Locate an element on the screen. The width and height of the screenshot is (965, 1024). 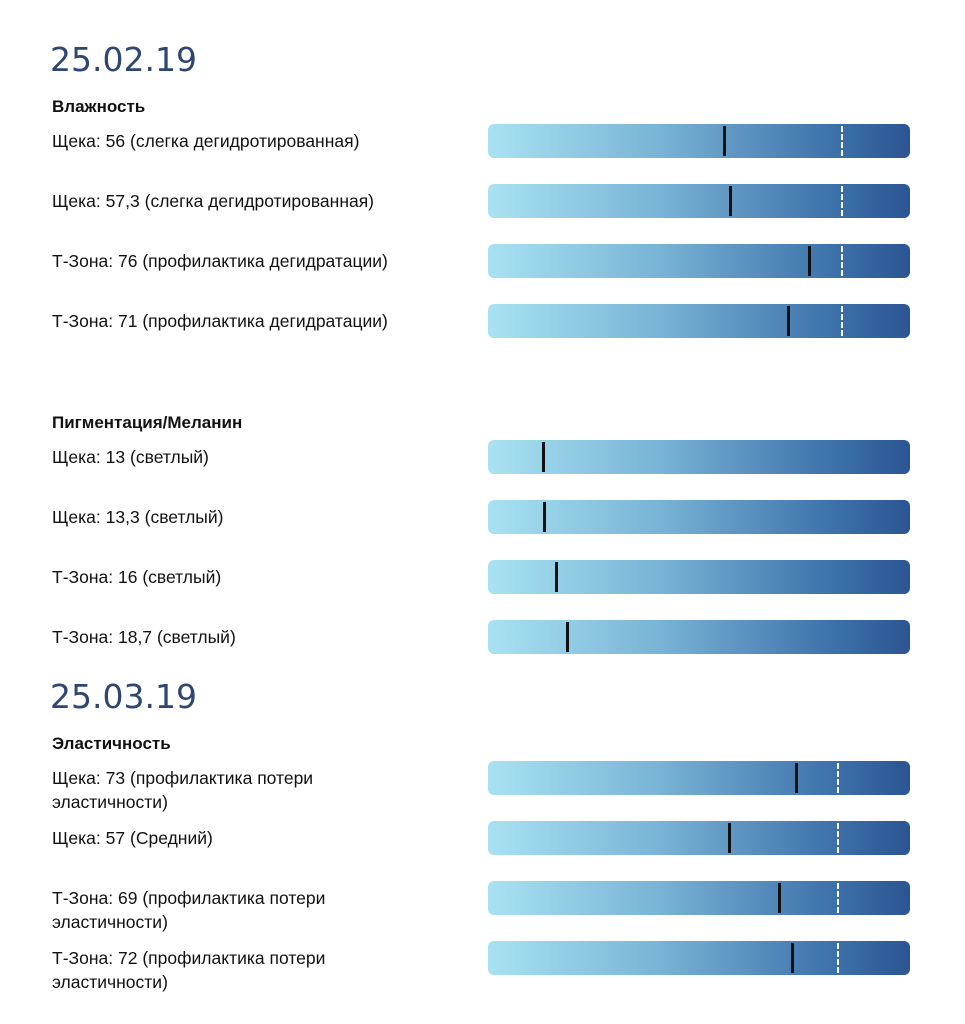
value-text: 18,7 is located at coordinates (135, 637).